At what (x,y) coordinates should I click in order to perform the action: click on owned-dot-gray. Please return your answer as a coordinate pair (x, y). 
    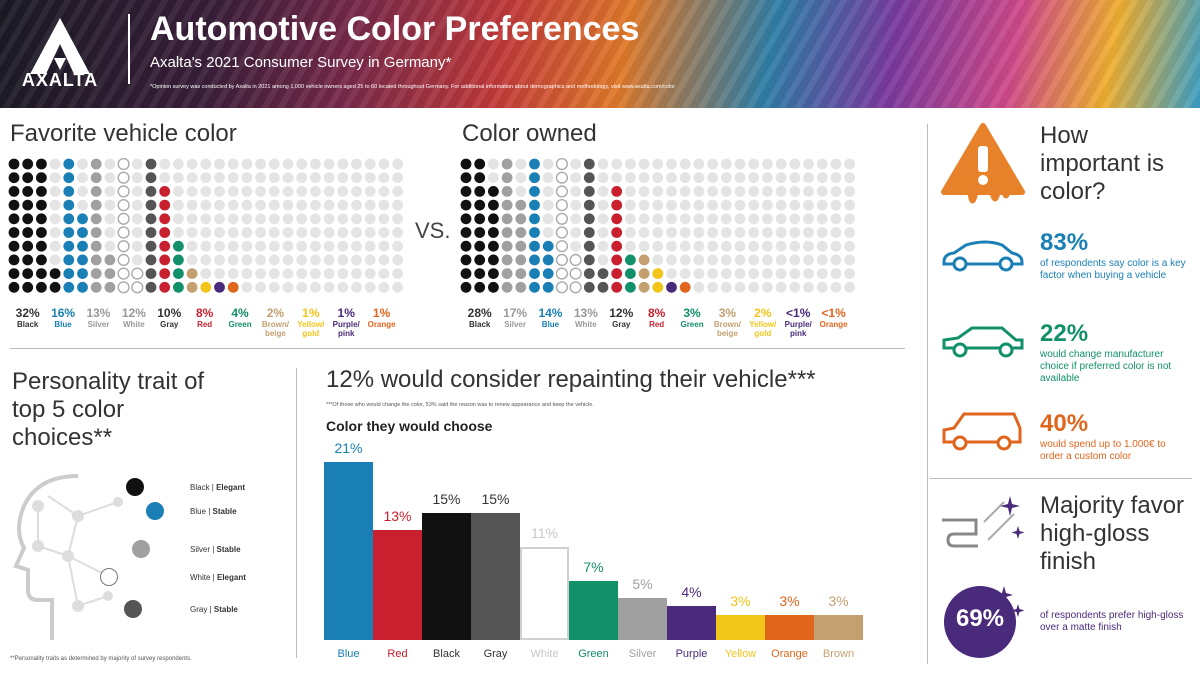
    Looking at the image, I should click on (603, 273).